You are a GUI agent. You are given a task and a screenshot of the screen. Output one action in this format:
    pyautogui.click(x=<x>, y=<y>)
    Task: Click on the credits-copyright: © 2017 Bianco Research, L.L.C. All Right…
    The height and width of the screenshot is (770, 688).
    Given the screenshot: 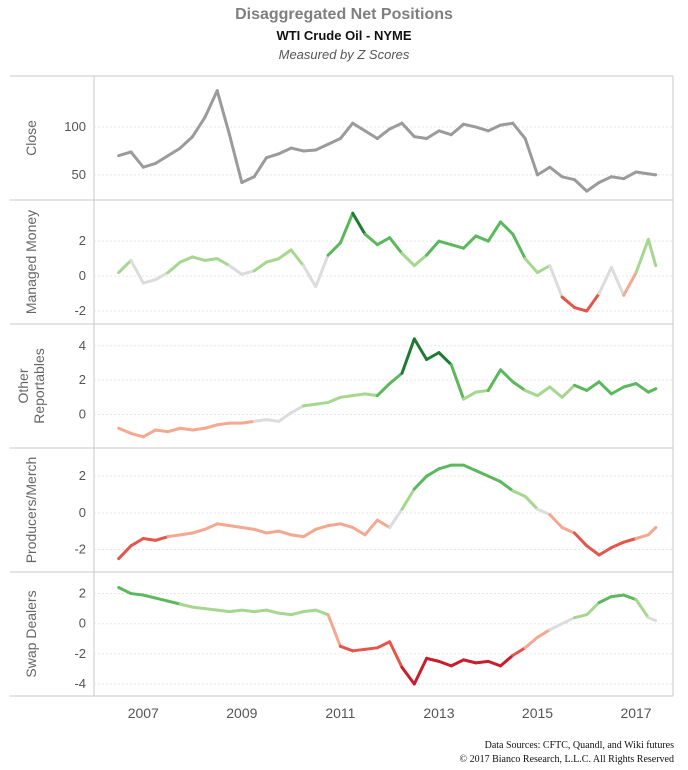 What is the action you would take?
    pyautogui.click(x=566, y=759)
    